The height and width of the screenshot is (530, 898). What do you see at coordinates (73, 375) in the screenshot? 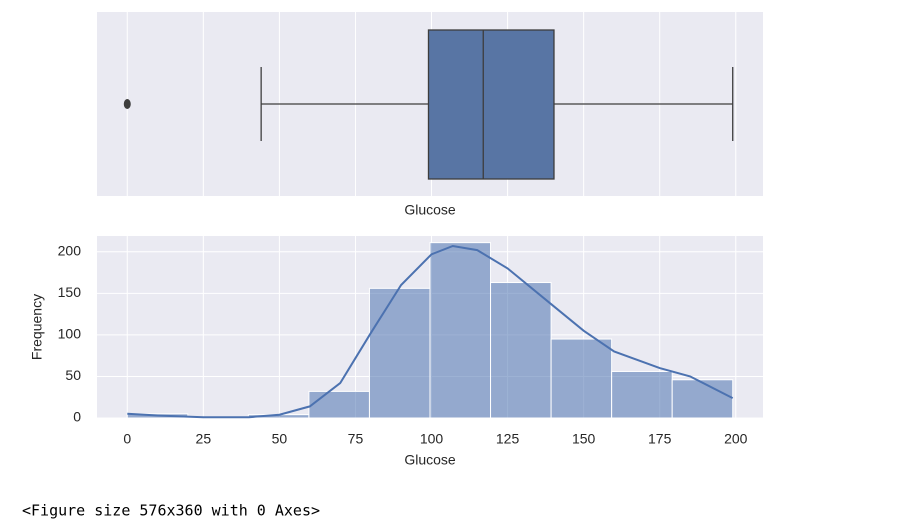
I see `y-tick-label: 50` at bounding box center [73, 375].